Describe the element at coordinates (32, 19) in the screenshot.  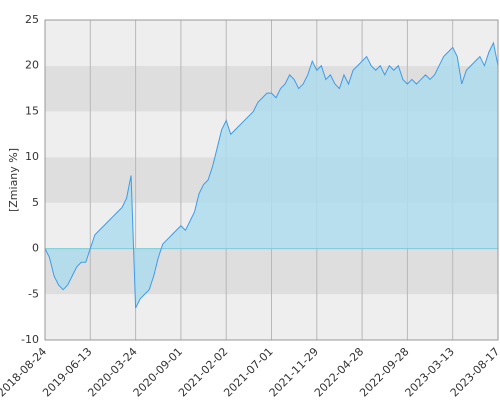
I see `y-tick-label: 25` at that location.